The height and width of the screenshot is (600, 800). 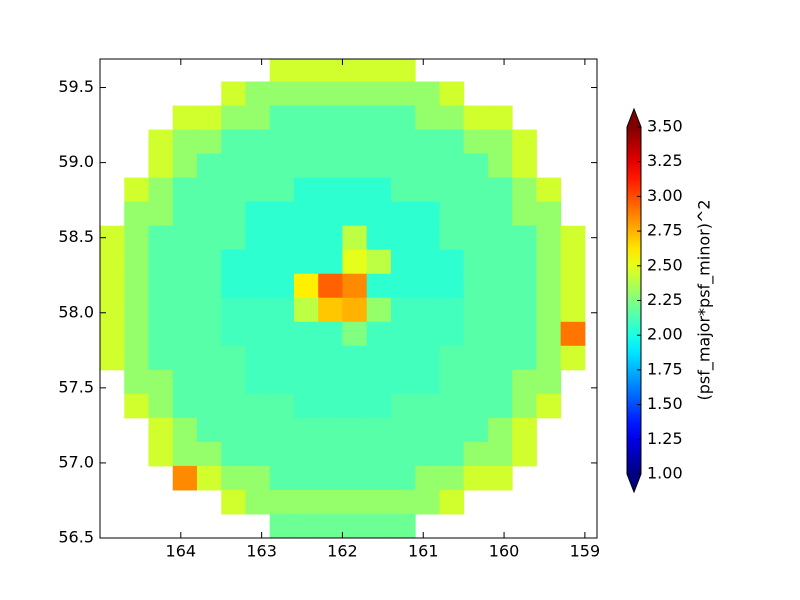 I want to click on colorbar-extend-bottom, so click(x=634, y=483).